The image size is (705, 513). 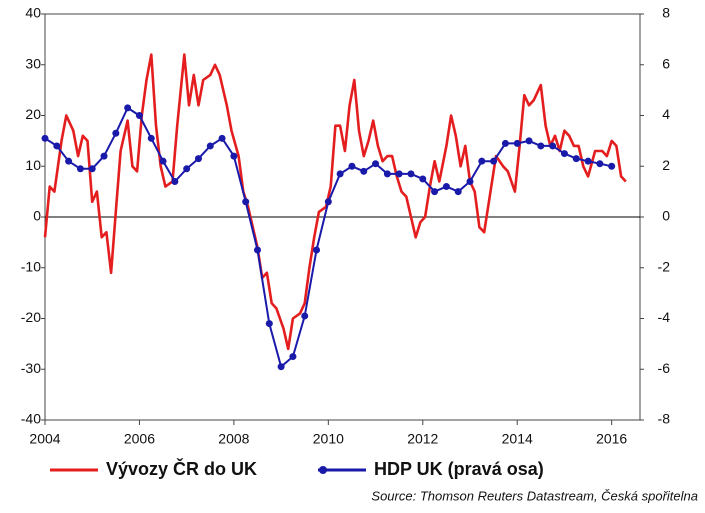 I want to click on y-tick-label: 30, so click(x=33, y=63).